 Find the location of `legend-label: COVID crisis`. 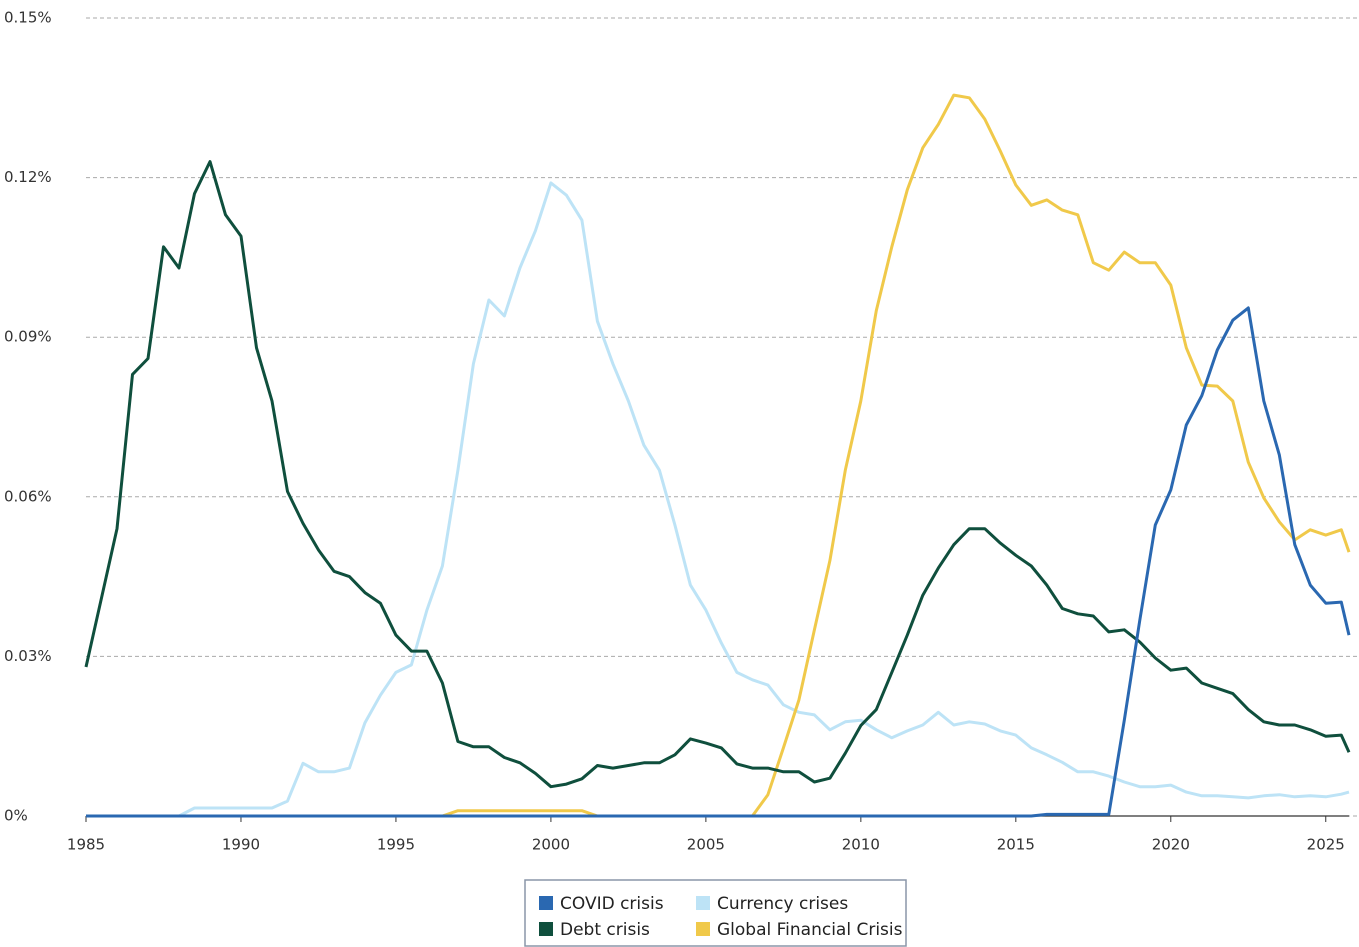

legend-label: COVID crisis is located at coordinates (612, 904).